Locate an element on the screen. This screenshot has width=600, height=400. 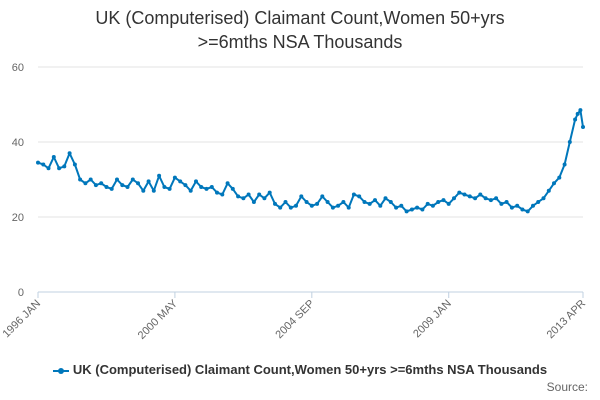
legend-line-marker-icon is located at coordinates (60, 371).